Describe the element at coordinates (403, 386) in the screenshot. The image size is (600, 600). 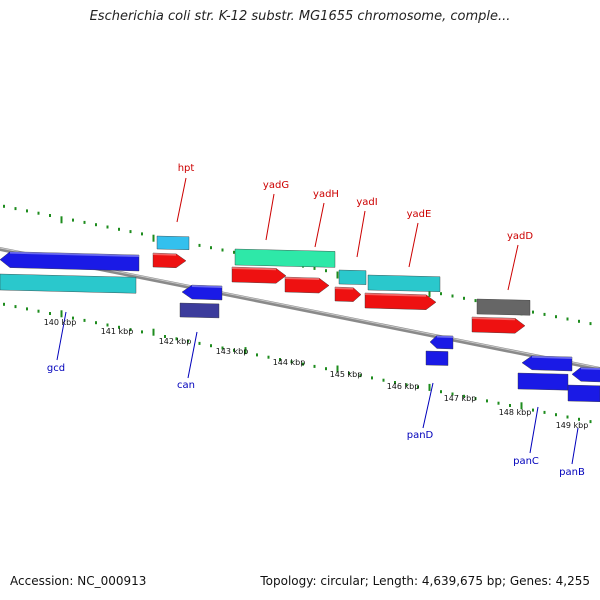
I see `kbp-label: 146 kbp` at that location.